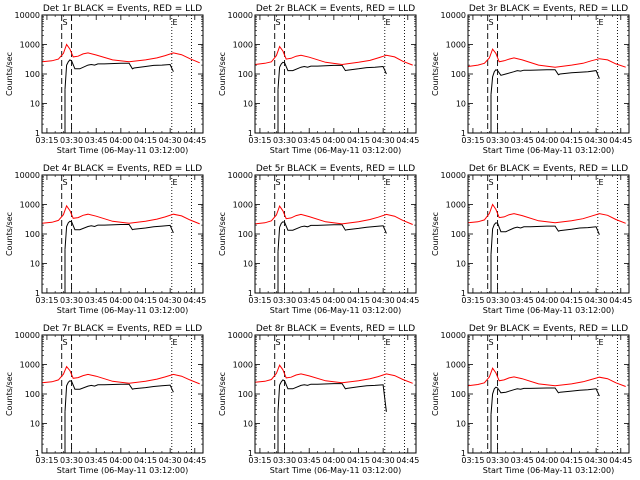 Image resolution: width=640 pixels, height=480 pixels. I want to click on chart-title: Det 8r BLACK = Events, RED = LLD, so click(335, 329).